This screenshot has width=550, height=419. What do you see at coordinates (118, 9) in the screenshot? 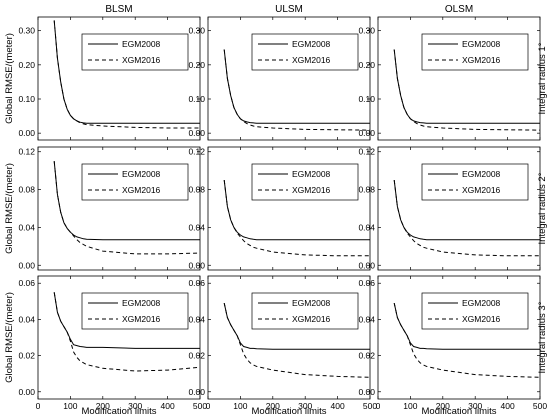
I see `column-title: BLSM` at bounding box center [118, 9].